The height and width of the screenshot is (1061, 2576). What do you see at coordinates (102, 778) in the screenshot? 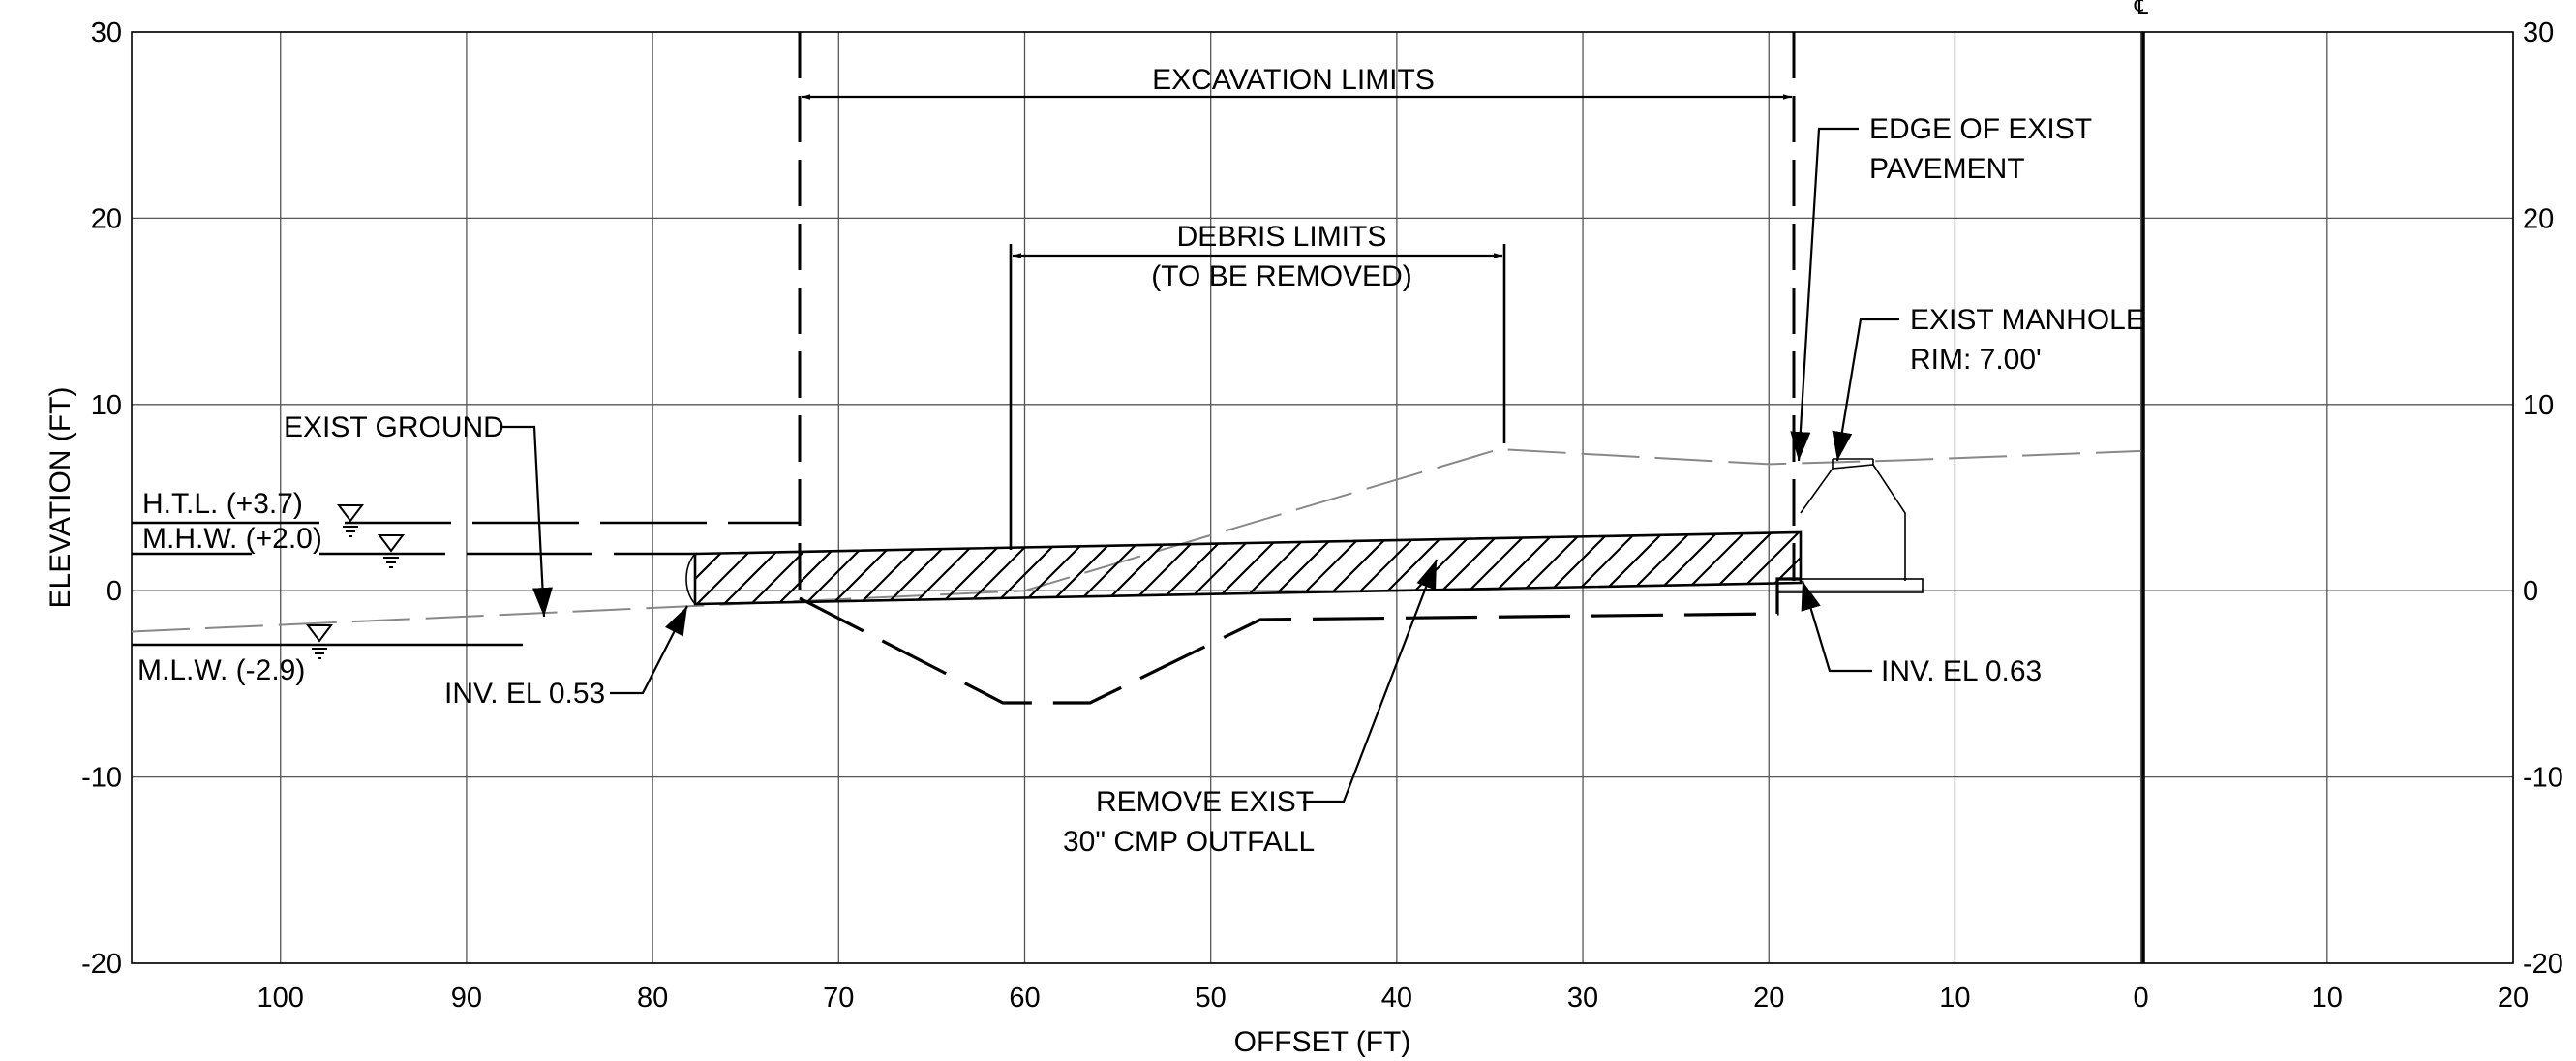
I see `y-tick-label-left: -10` at bounding box center [102, 778].